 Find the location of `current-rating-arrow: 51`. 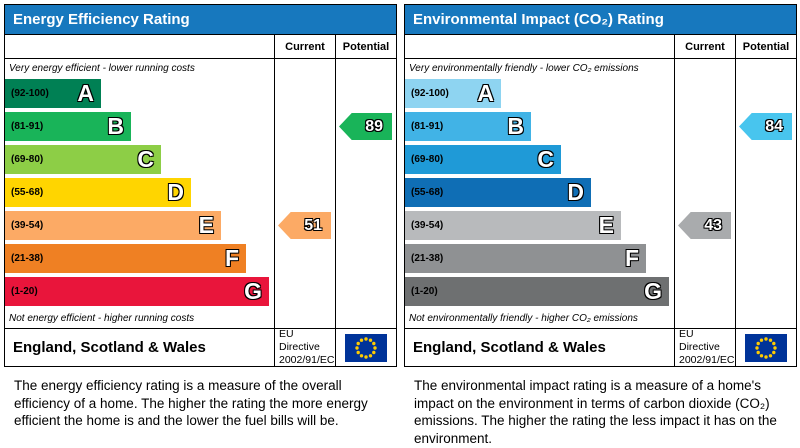

current-rating-arrow: 51 is located at coordinates (304, 225).